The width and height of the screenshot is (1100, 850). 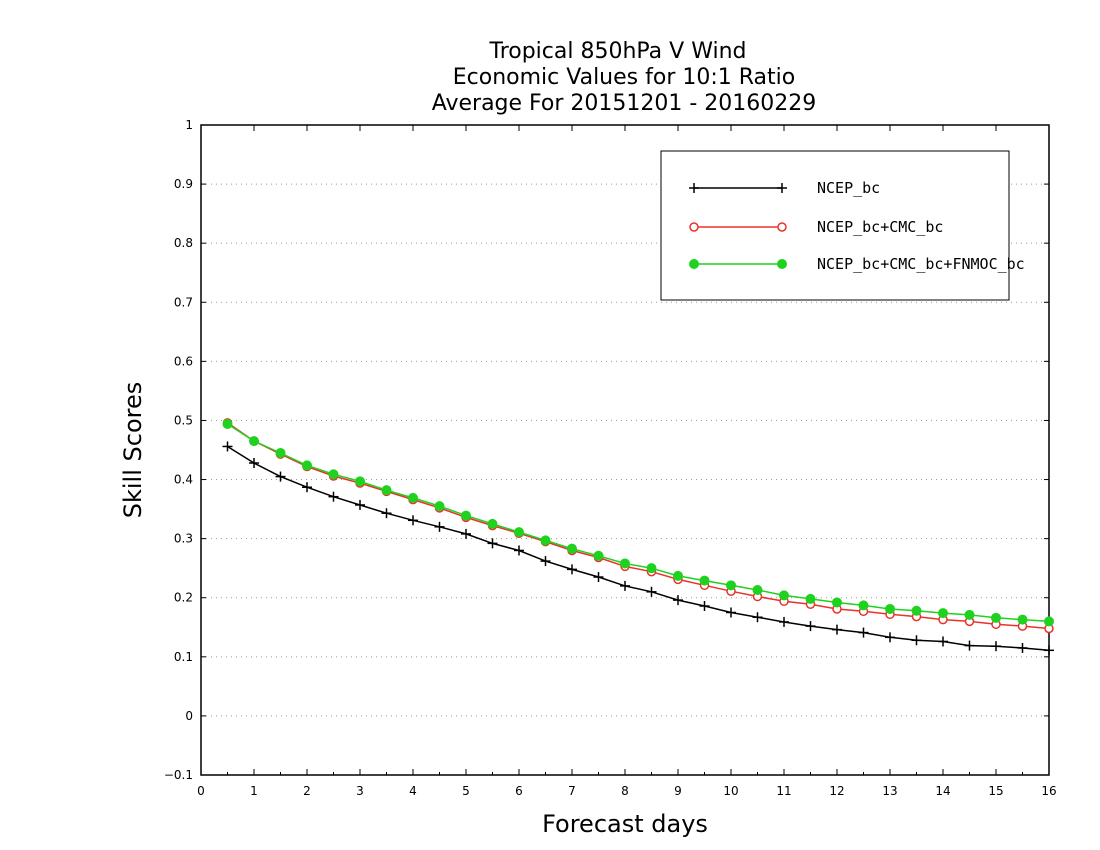 I want to click on legend-item-1: NCEP_bc, so click(x=784, y=188).